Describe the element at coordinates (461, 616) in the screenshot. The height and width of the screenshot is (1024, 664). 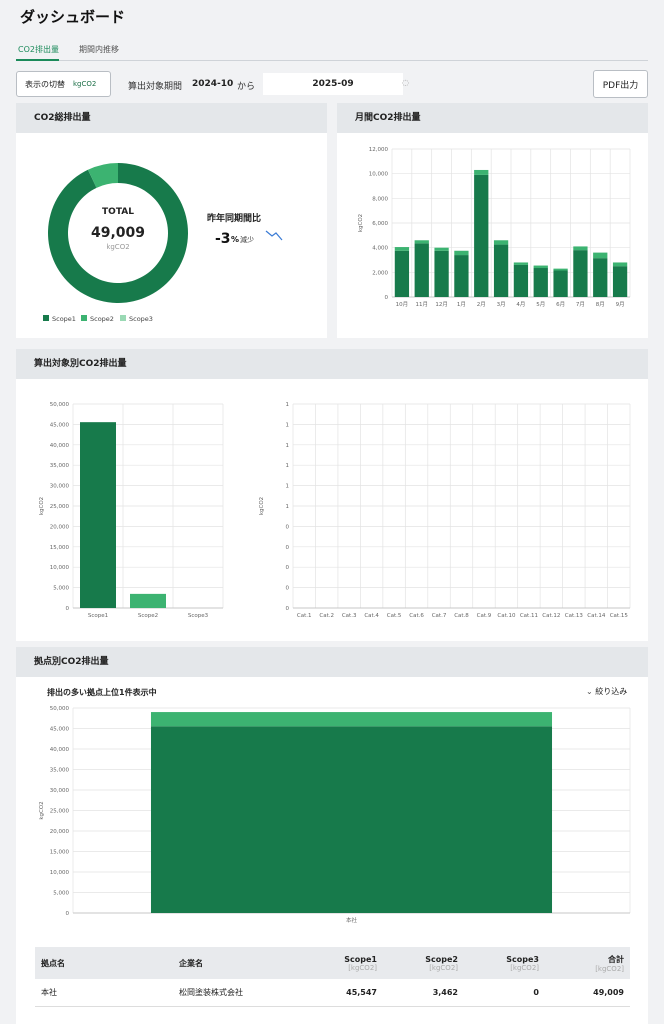
I see `x-tick-label: Cat.8` at that location.